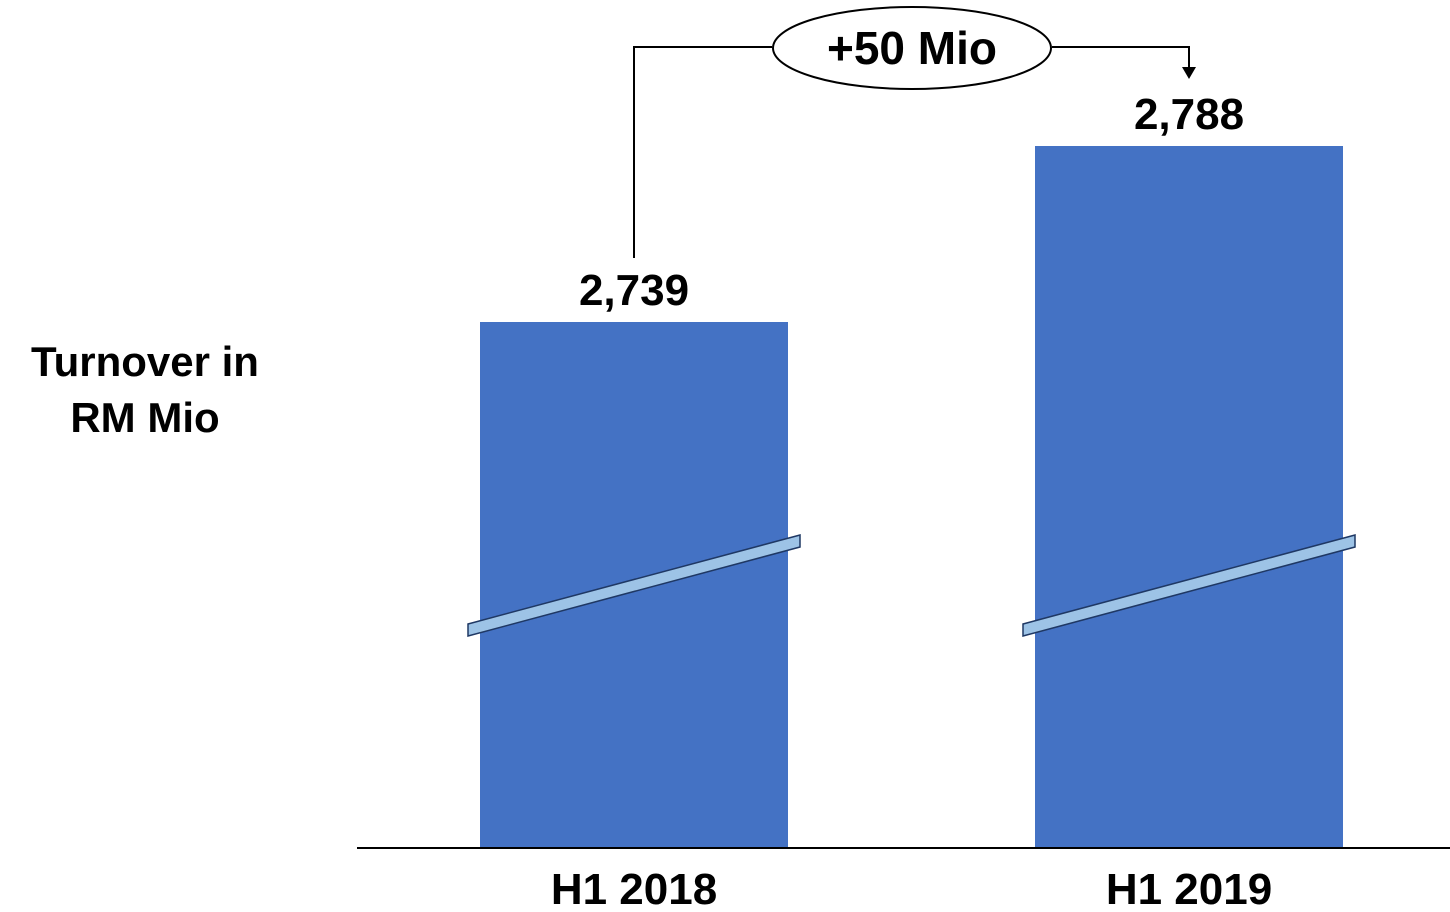 The image size is (1450, 912). What do you see at coordinates (634, 290) in the screenshot?
I see `bar-value-label-1: 2,739` at bounding box center [634, 290].